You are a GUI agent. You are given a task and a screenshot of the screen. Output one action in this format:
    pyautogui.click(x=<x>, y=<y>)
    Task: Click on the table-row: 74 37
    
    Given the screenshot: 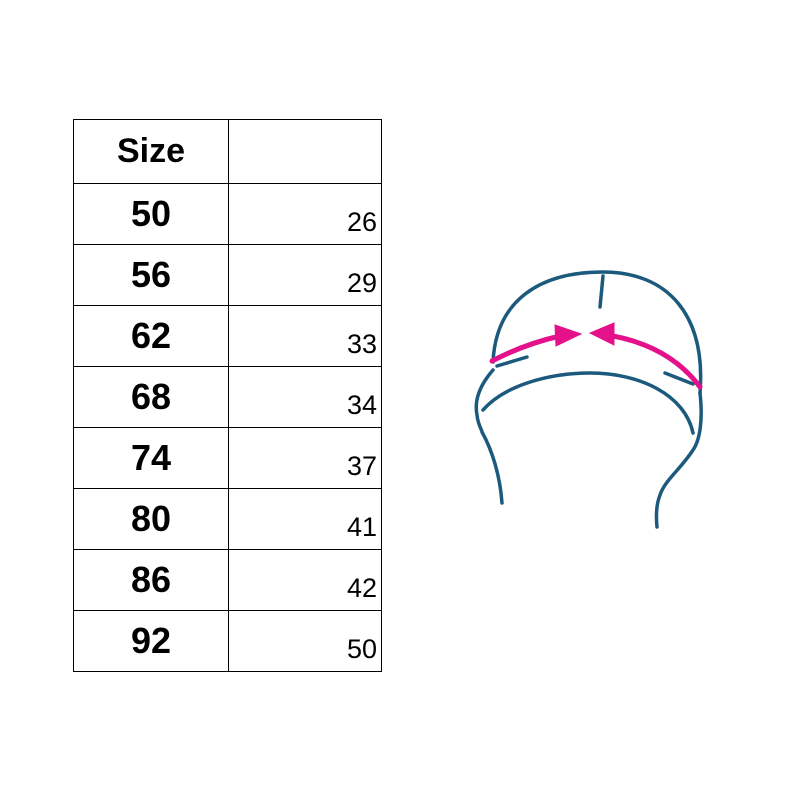 What is the action you would take?
    pyautogui.click(x=227, y=458)
    